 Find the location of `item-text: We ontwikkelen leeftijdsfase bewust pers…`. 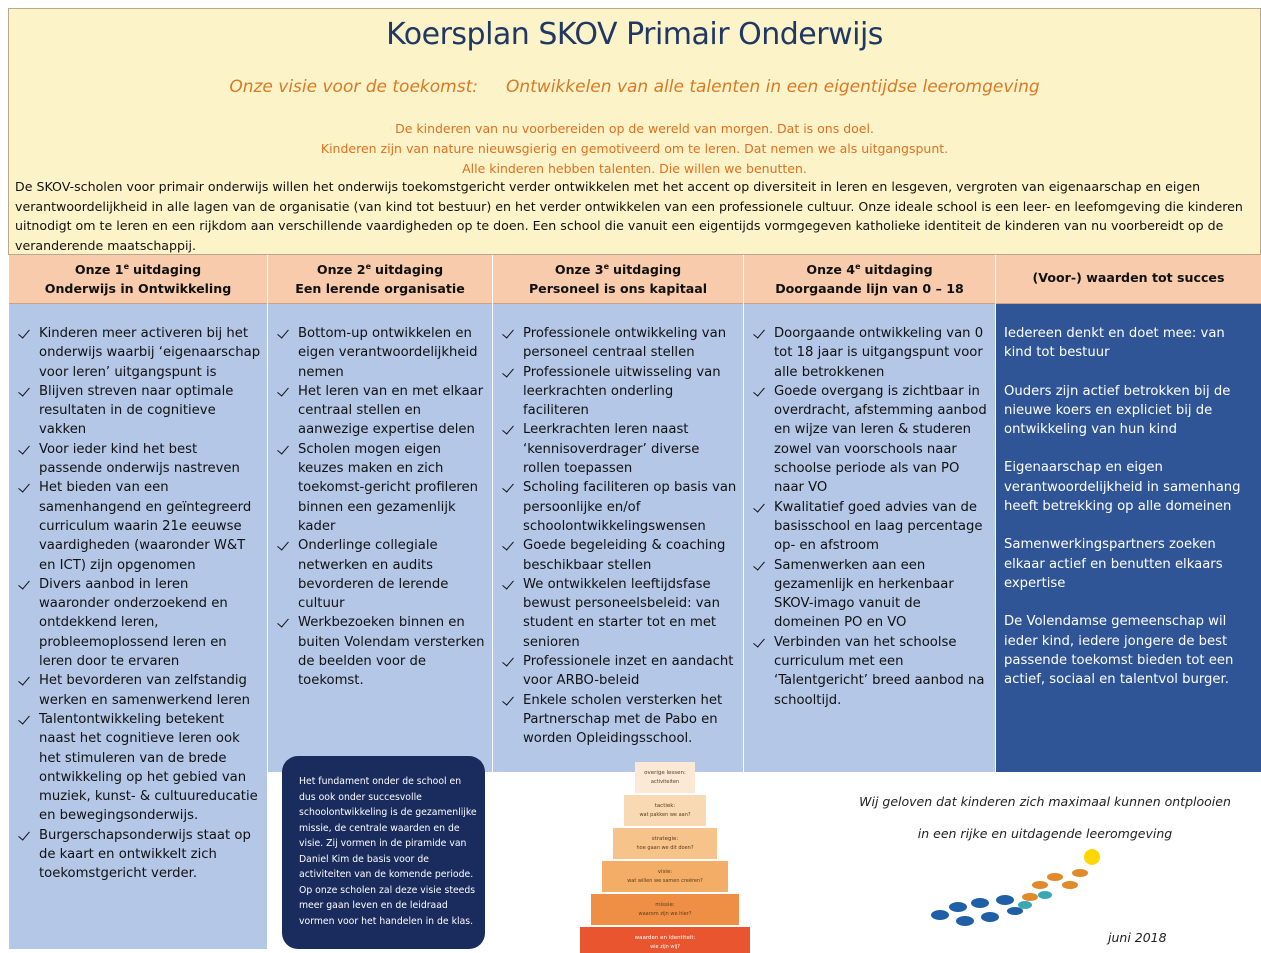

item-text: We ontwikkelen leeftijdsfase bewust pers… is located at coordinates (622, 613).